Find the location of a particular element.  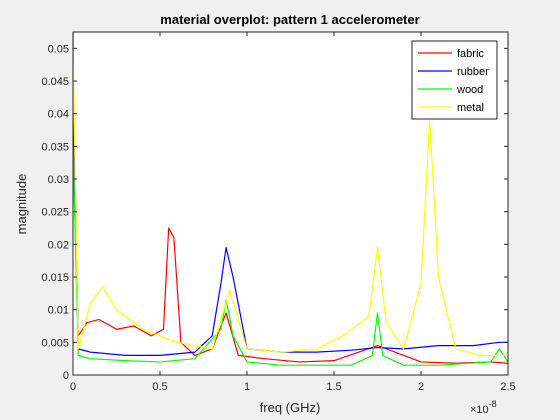

x-tick-label: 2.5 is located at coordinates (507, 387).